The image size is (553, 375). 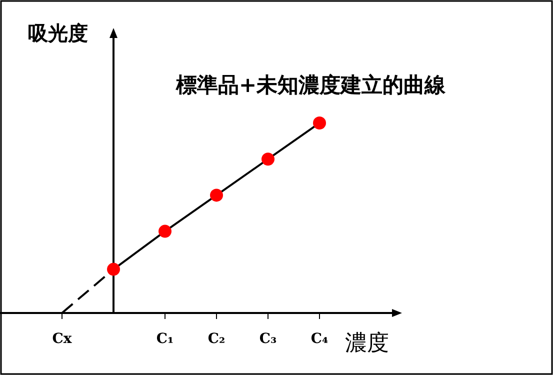 I want to click on x-axis-title: 濃度, so click(x=367, y=343).